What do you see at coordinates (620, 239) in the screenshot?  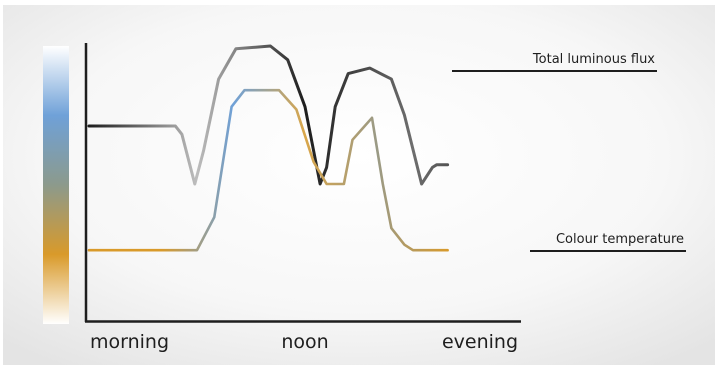 I see `series-label-colour-temperature: Colour temperature` at bounding box center [620, 239].